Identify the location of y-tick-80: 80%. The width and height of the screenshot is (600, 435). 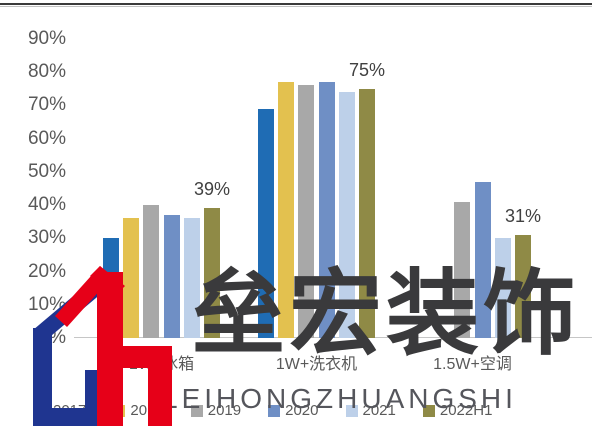
(46, 71).